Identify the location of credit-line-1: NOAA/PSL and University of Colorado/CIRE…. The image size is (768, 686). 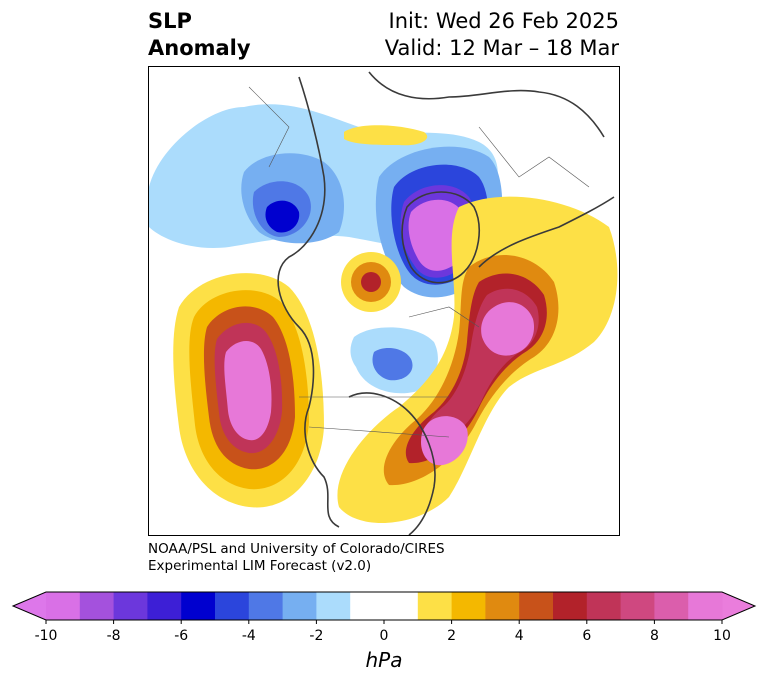
(296, 549).